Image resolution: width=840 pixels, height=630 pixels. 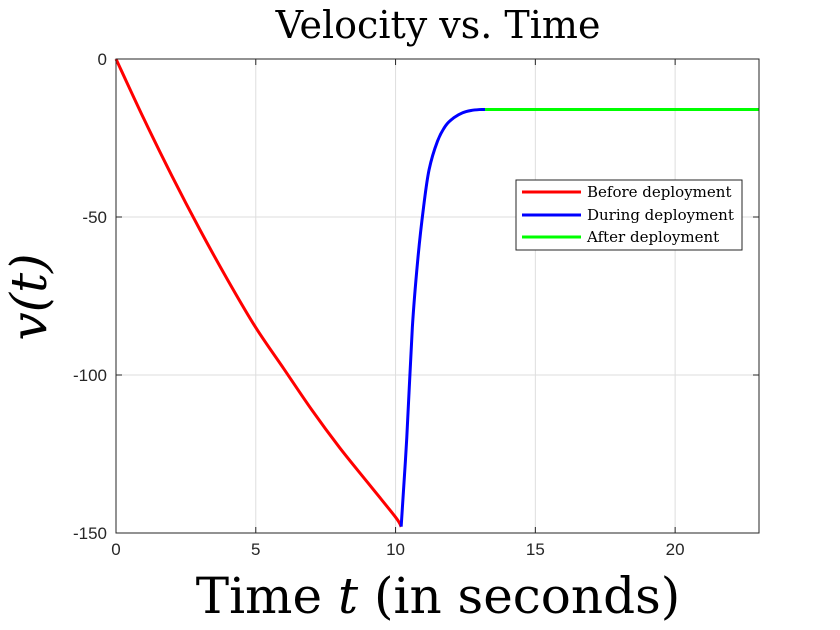 What do you see at coordinates (267, 596) in the screenshot?
I see `x-axis-label-prefix: Time` at bounding box center [267, 596].